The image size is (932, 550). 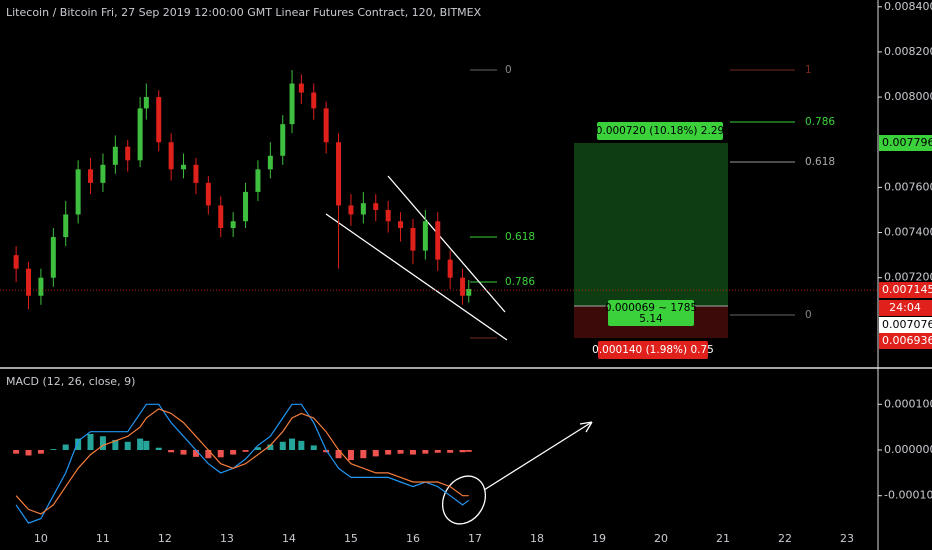 I want to click on y-tick-label: 0.008000, so click(x=908, y=96).